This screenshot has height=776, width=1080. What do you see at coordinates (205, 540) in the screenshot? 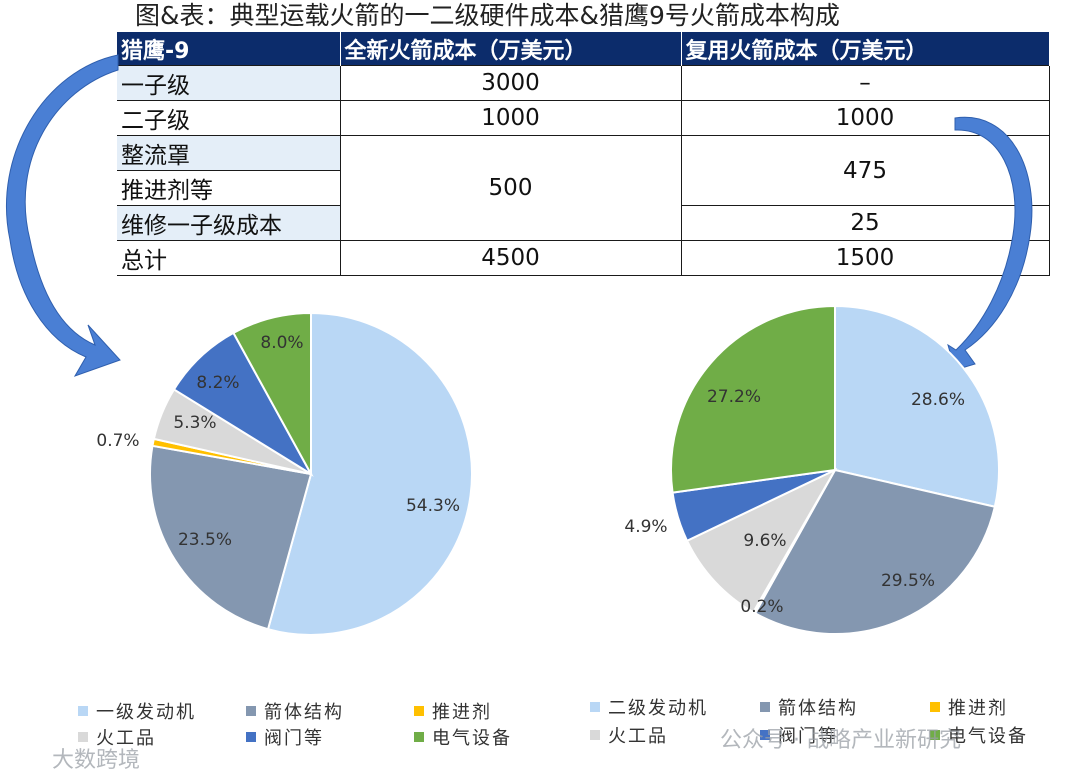
I see `pie-data-label: 23.5%` at bounding box center [205, 540].